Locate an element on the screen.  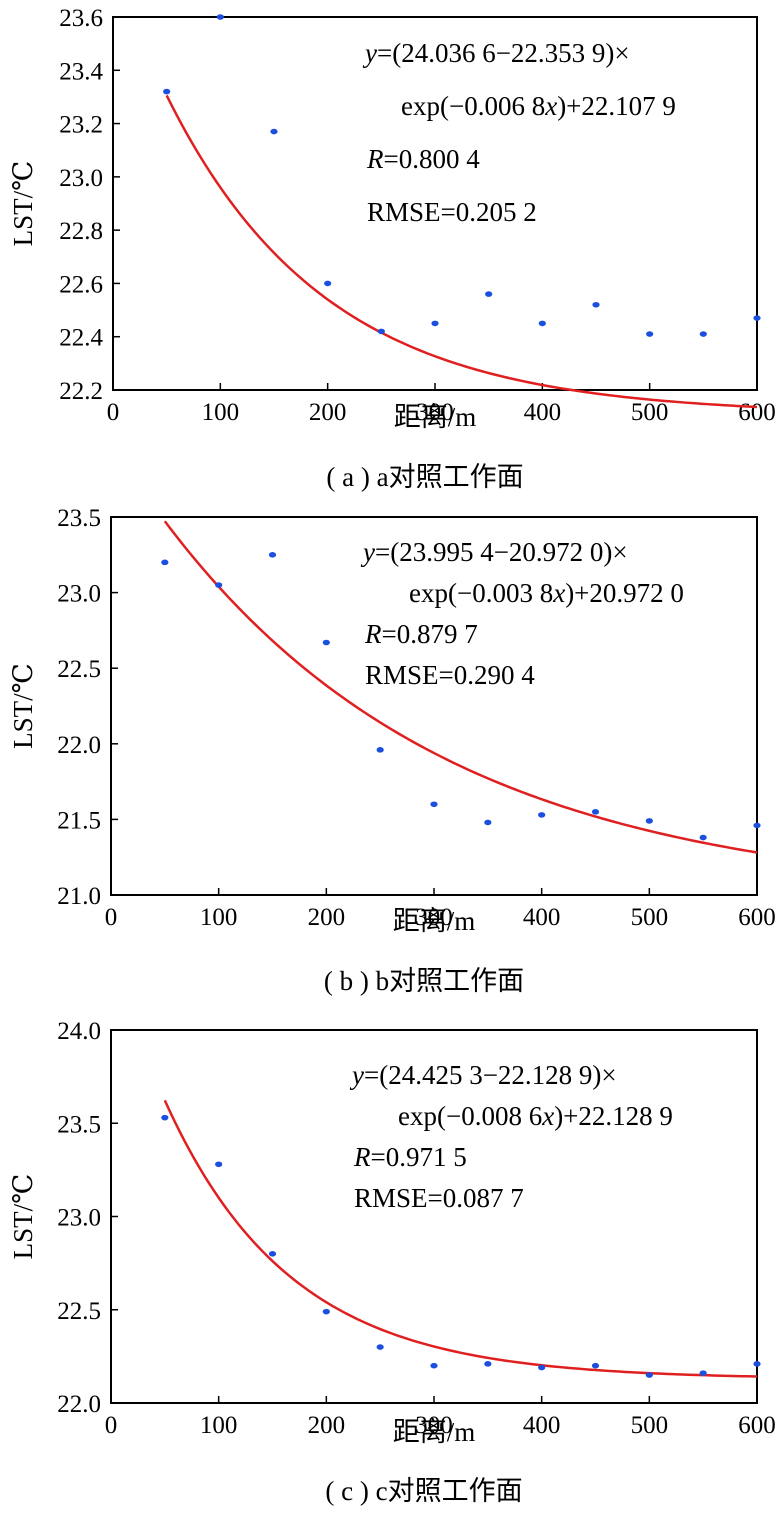
fit-equation-line1: y=(23.995 4−20.972 0)× is located at coordinates (494, 552).